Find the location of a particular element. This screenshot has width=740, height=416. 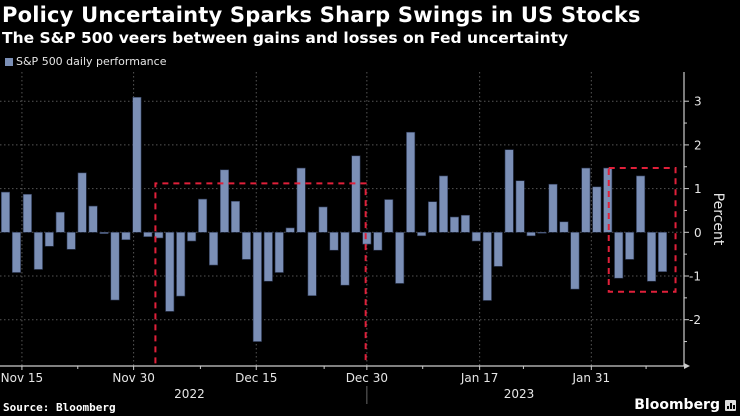

legend: S&P 500 daily performance is located at coordinates (85, 61).